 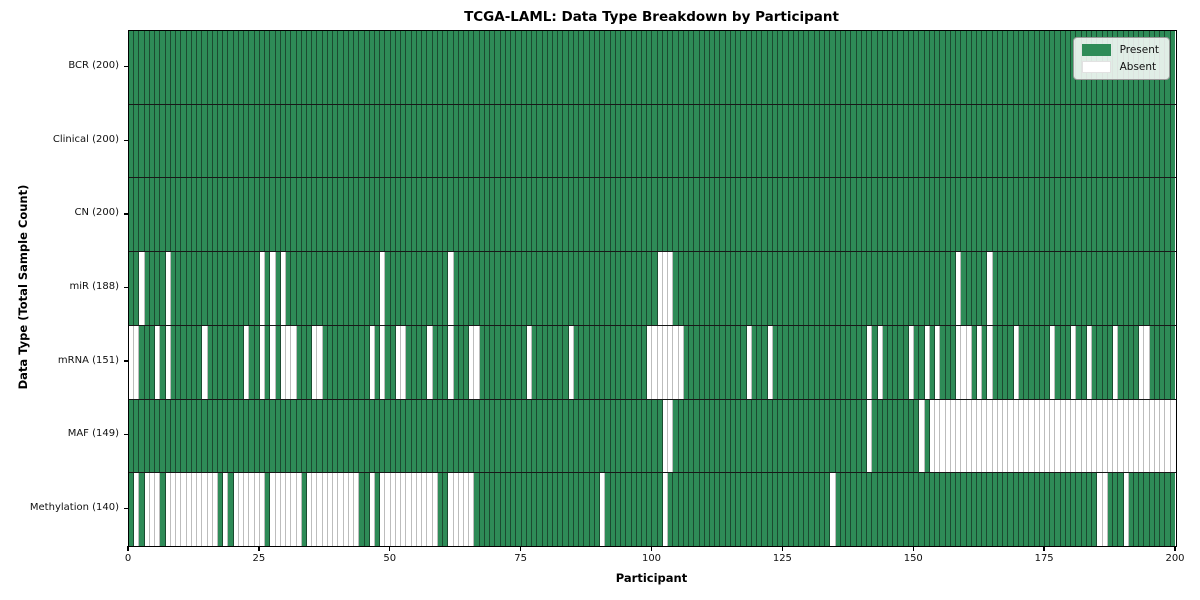 I want to click on legend-absent-label: Absent, so click(x=1138, y=67).